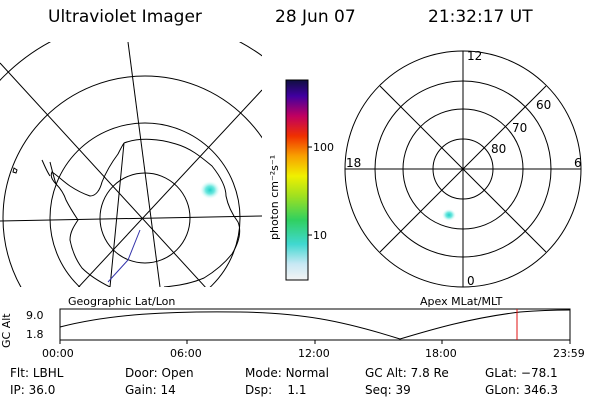 Image resolution: width=600 pixels, height=400 pixels. Describe the element at coordinates (403, 390) in the screenshot. I see `seq-value: 39` at that location.